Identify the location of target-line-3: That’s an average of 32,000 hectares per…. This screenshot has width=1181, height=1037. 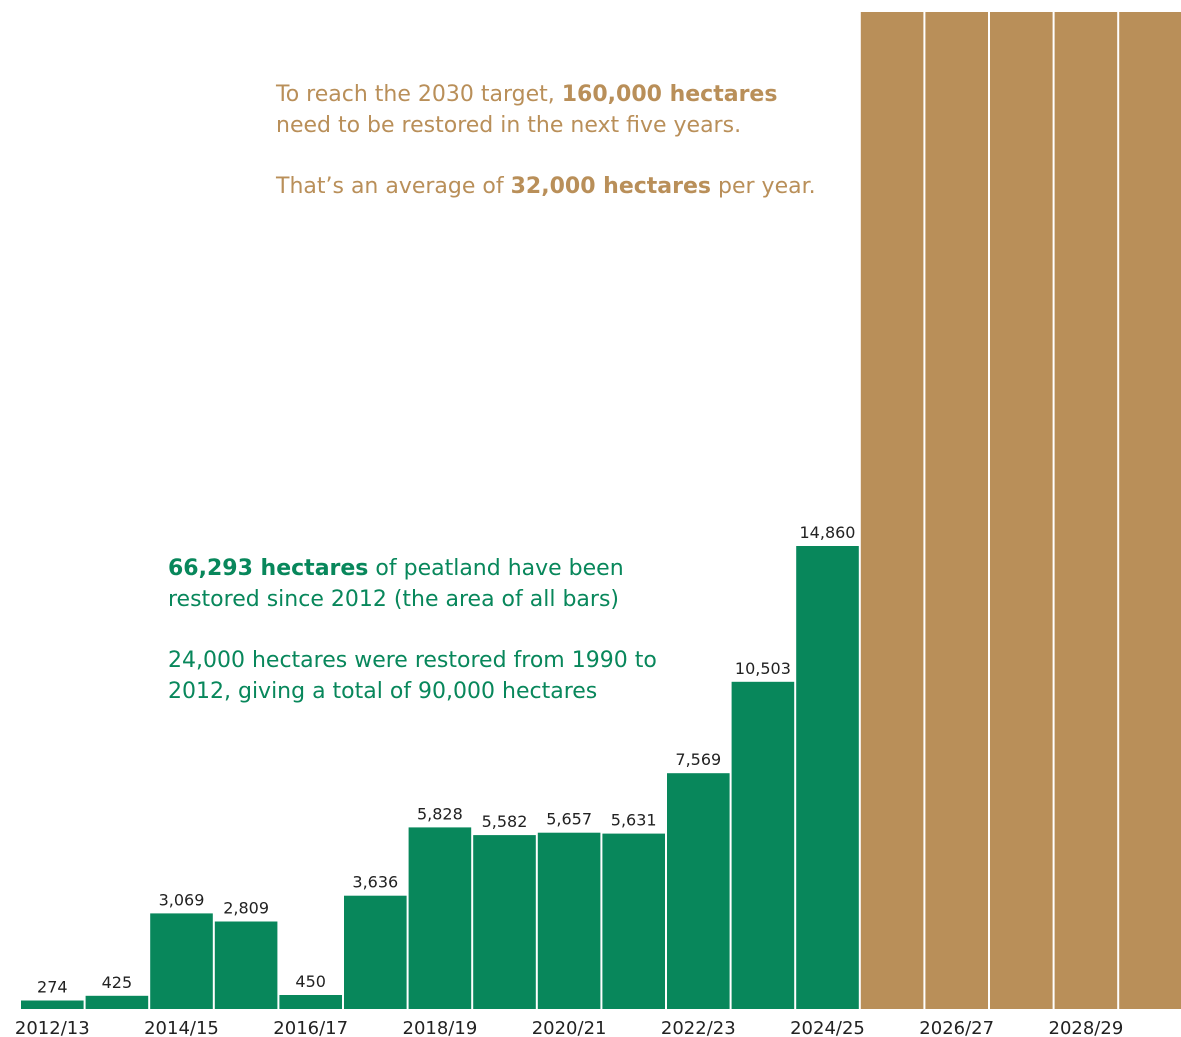
(546, 186).